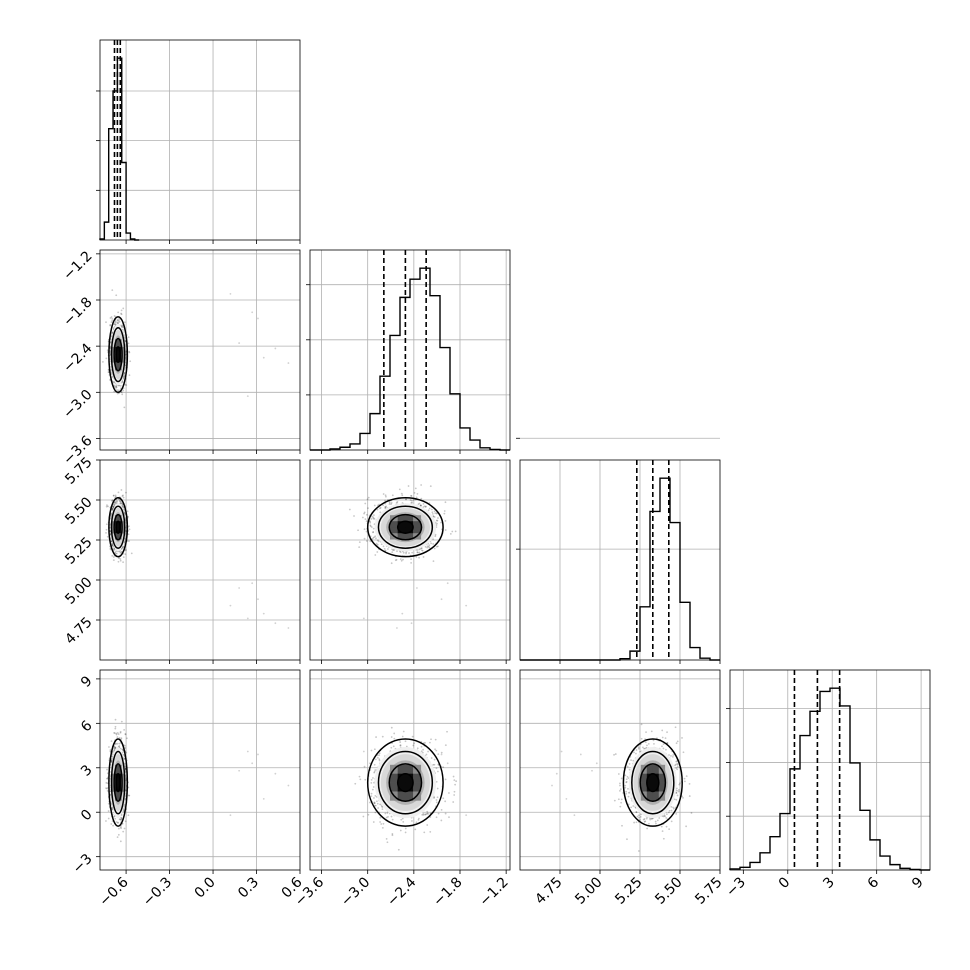 This screenshot has height=970, width=970. I want to click on x-tick-label: 5.50, so click(668, 890).